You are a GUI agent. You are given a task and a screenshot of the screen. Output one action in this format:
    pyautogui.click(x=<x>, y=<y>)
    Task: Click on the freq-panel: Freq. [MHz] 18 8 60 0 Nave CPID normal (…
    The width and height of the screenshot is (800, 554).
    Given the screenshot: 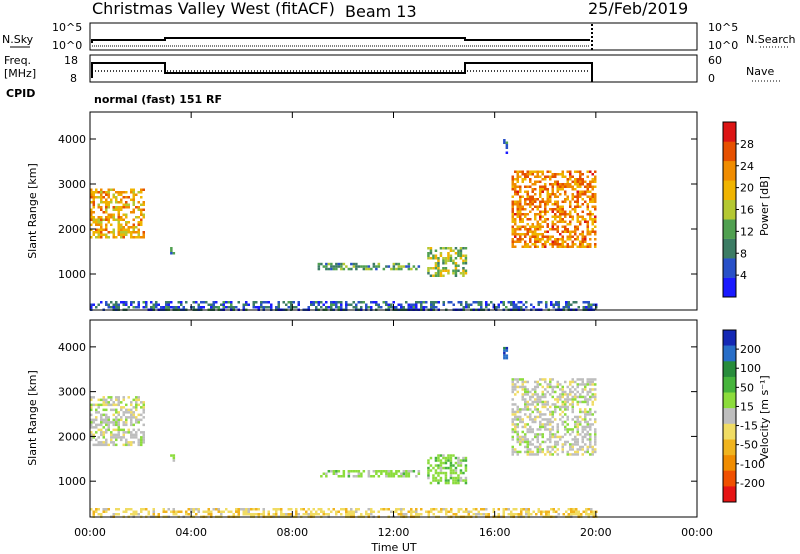 What is the action you would take?
    pyautogui.click(x=392, y=80)
    